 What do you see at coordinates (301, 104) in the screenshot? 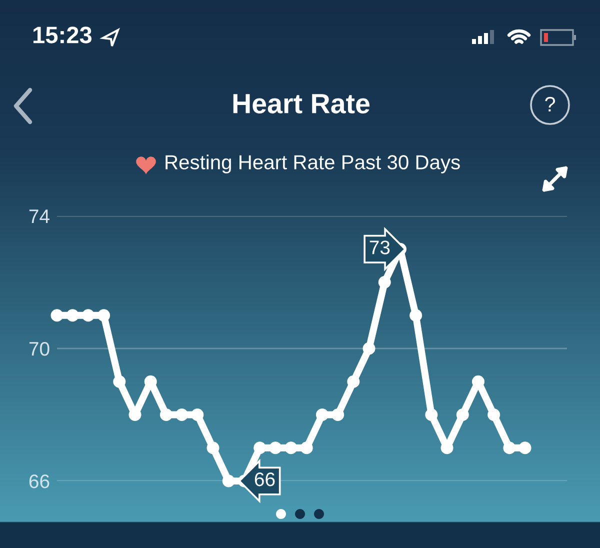
I see `chart-title: Heart Rate` at bounding box center [301, 104].